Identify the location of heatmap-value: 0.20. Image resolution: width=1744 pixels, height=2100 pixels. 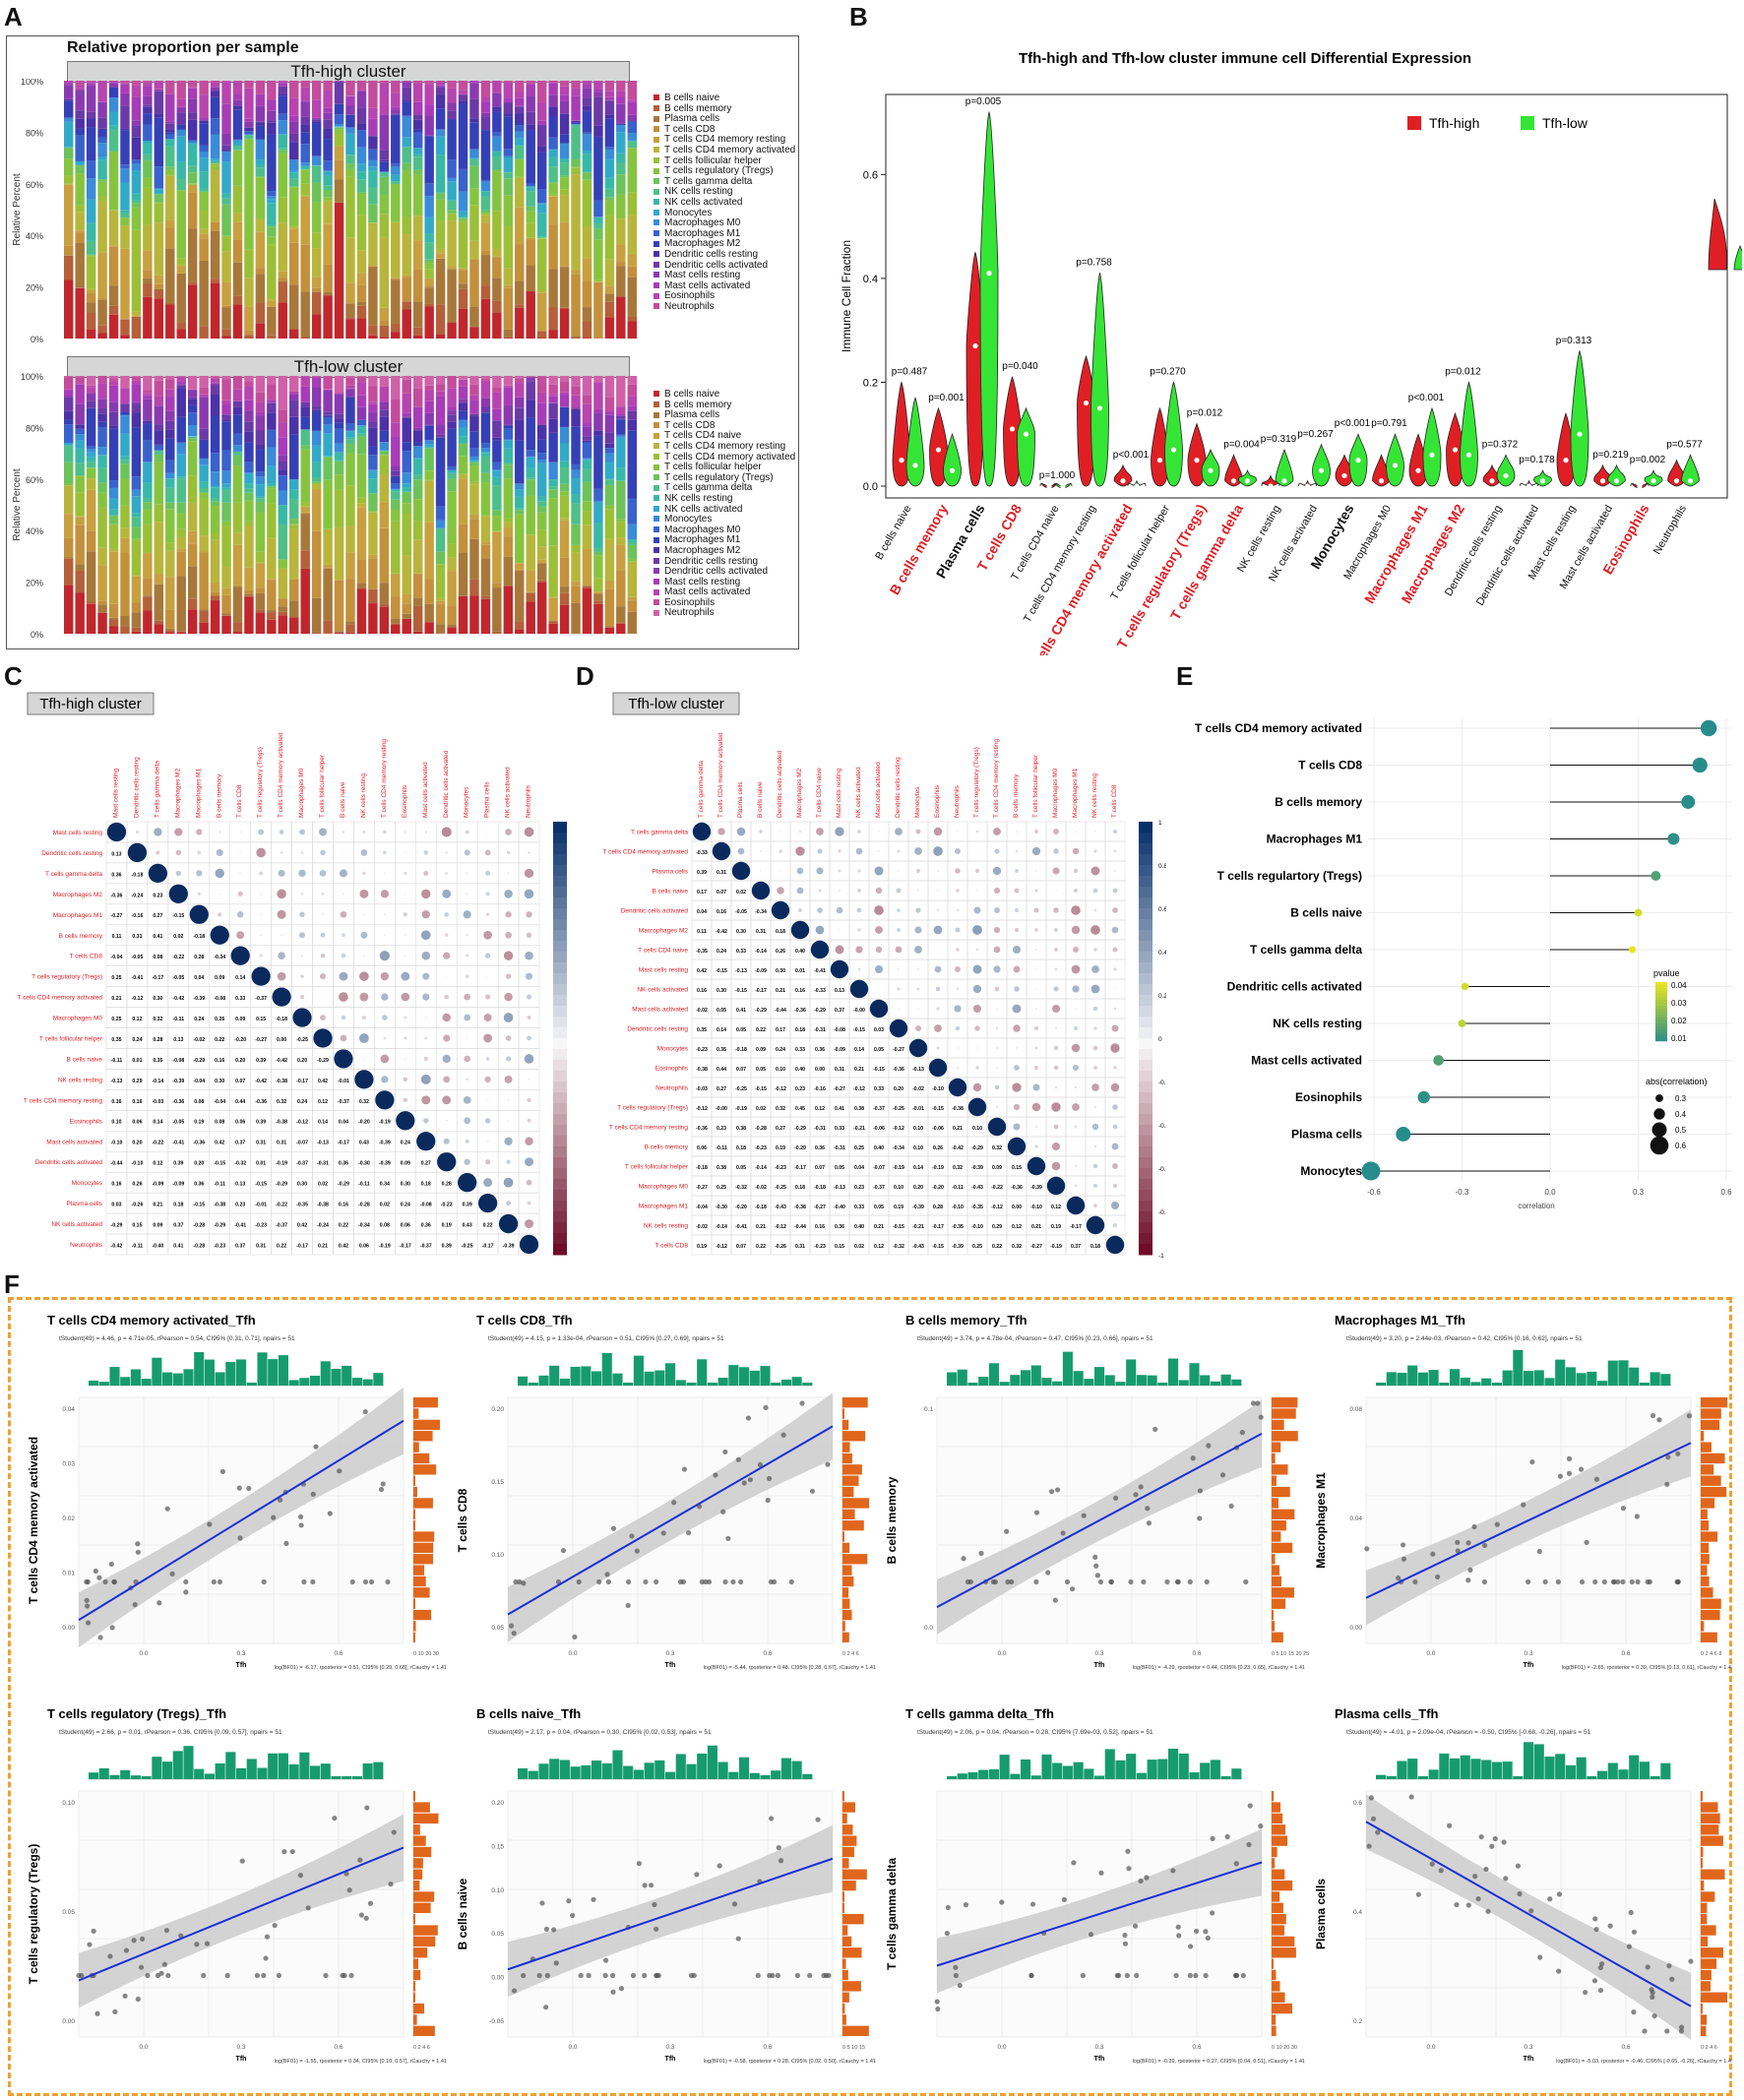
(918, 1188).